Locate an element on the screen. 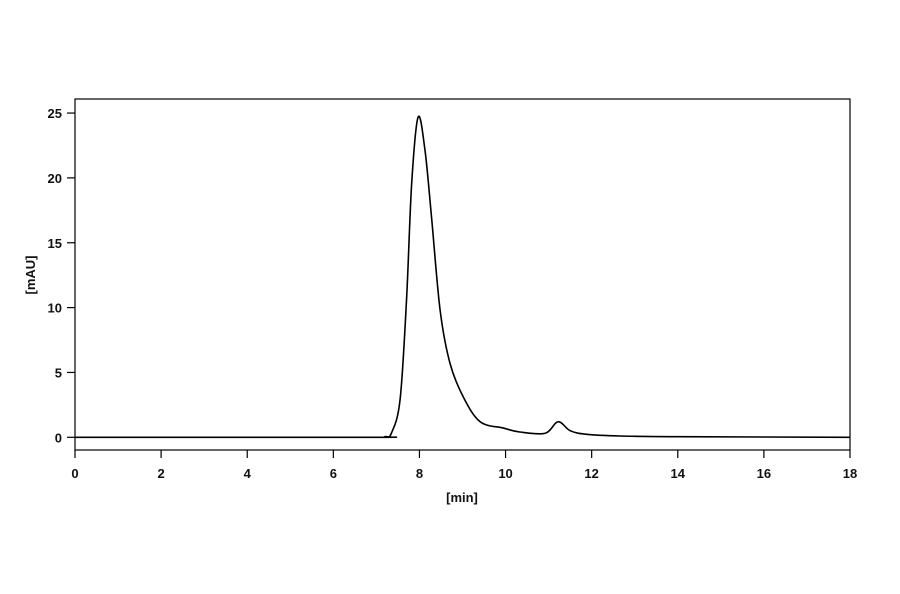 This screenshot has height=594, width=900. x-tick-label: 2 is located at coordinates (160, 473).